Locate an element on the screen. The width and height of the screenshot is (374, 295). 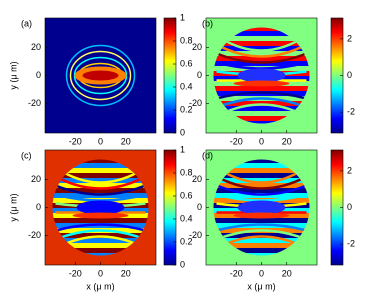
panel-label: (b) is located at coordinates (207, 23).